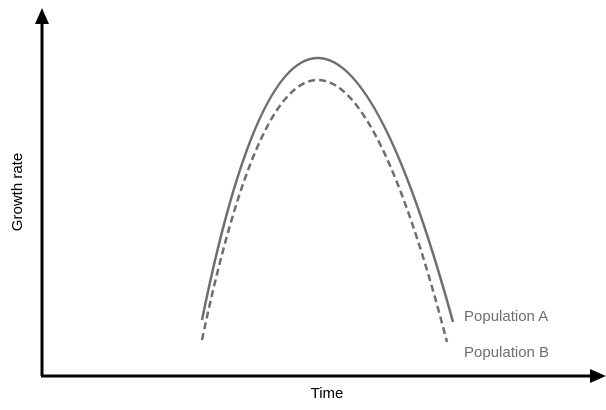 The height and width of the screenshot is (410, 606). I want to click on y-axis-arrow, so click(42, 16).